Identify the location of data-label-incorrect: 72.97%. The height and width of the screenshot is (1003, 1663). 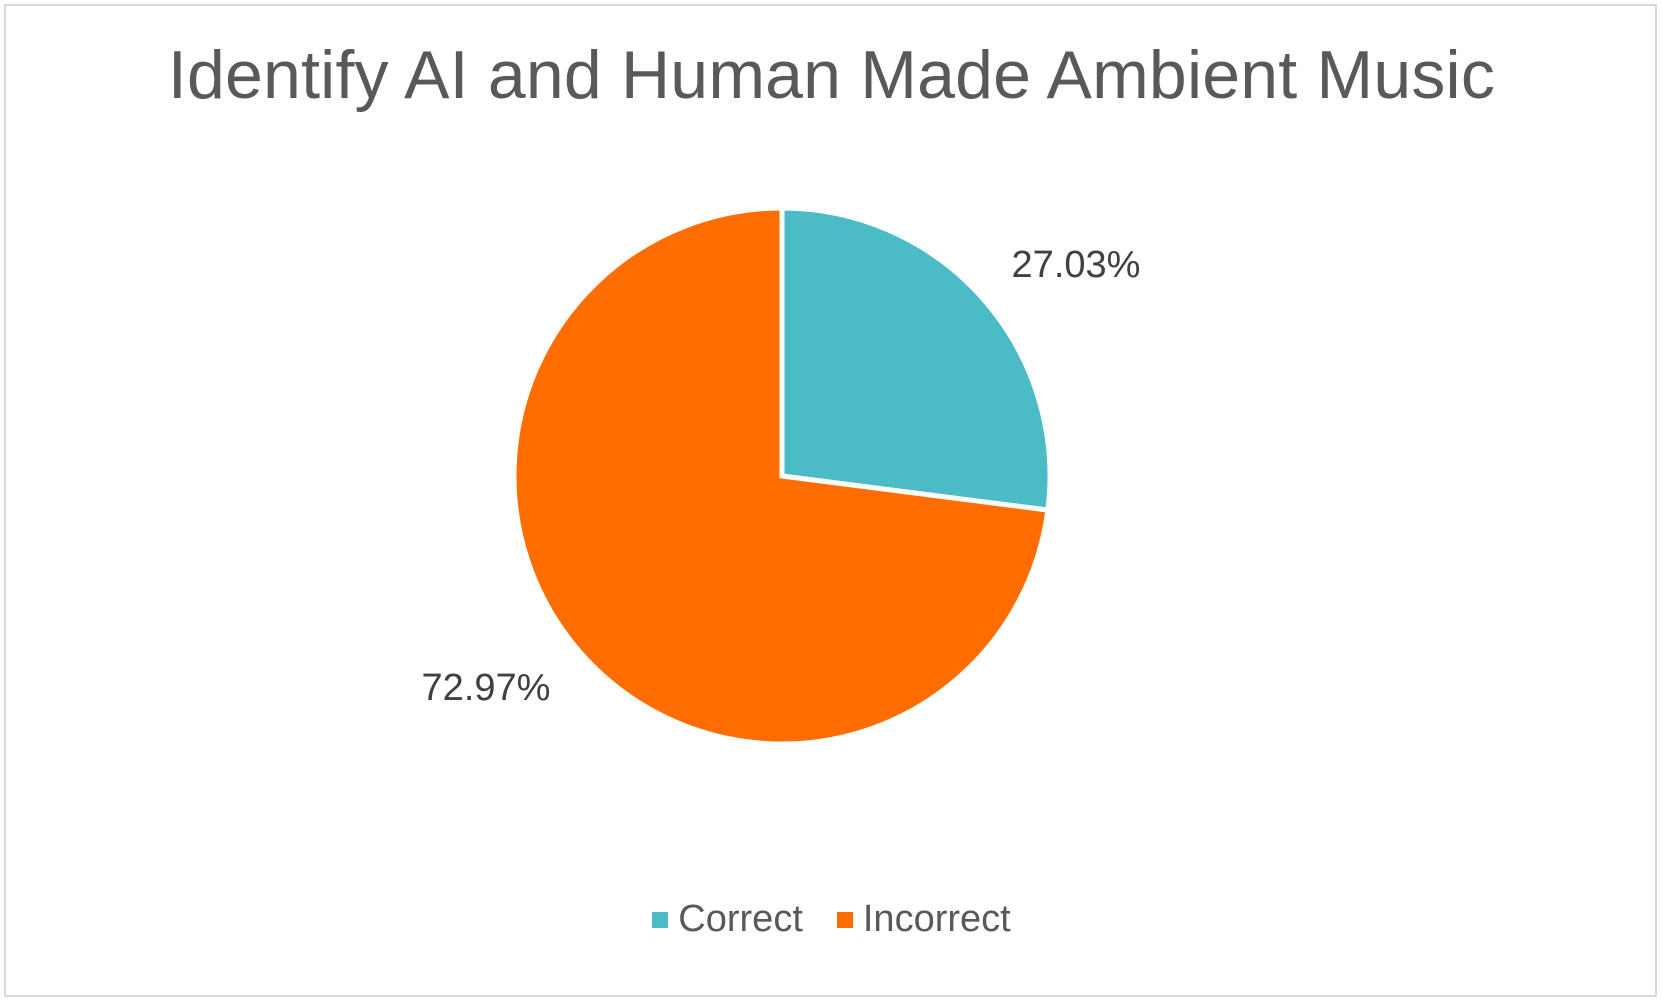
(486, 688).